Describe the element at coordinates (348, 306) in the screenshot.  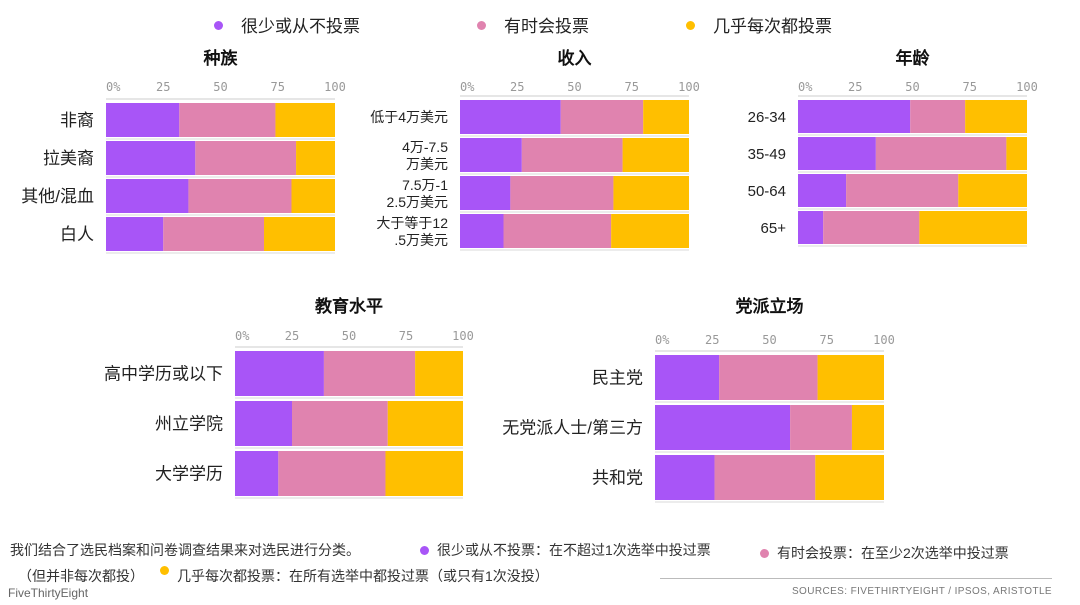
I see `chart-title: 教育水平` at that location.